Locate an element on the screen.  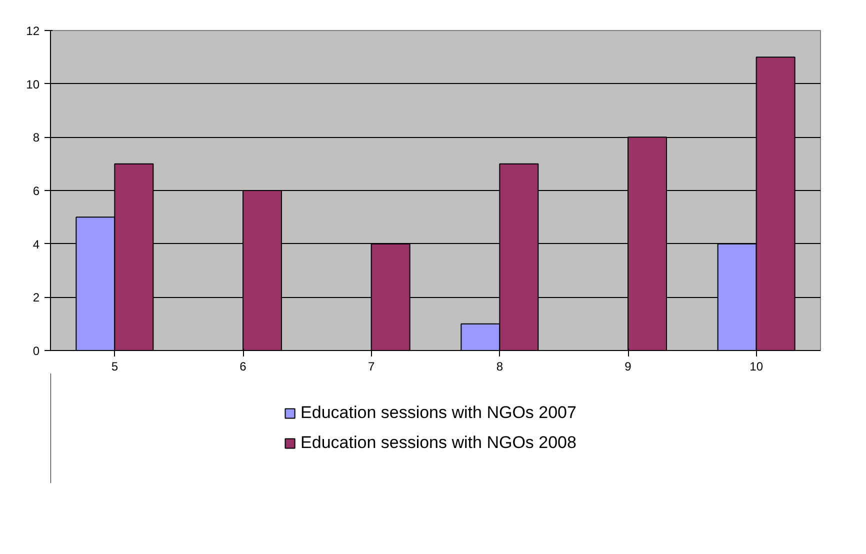
y-tick-label: 10 is located at coordinates (33, 84).